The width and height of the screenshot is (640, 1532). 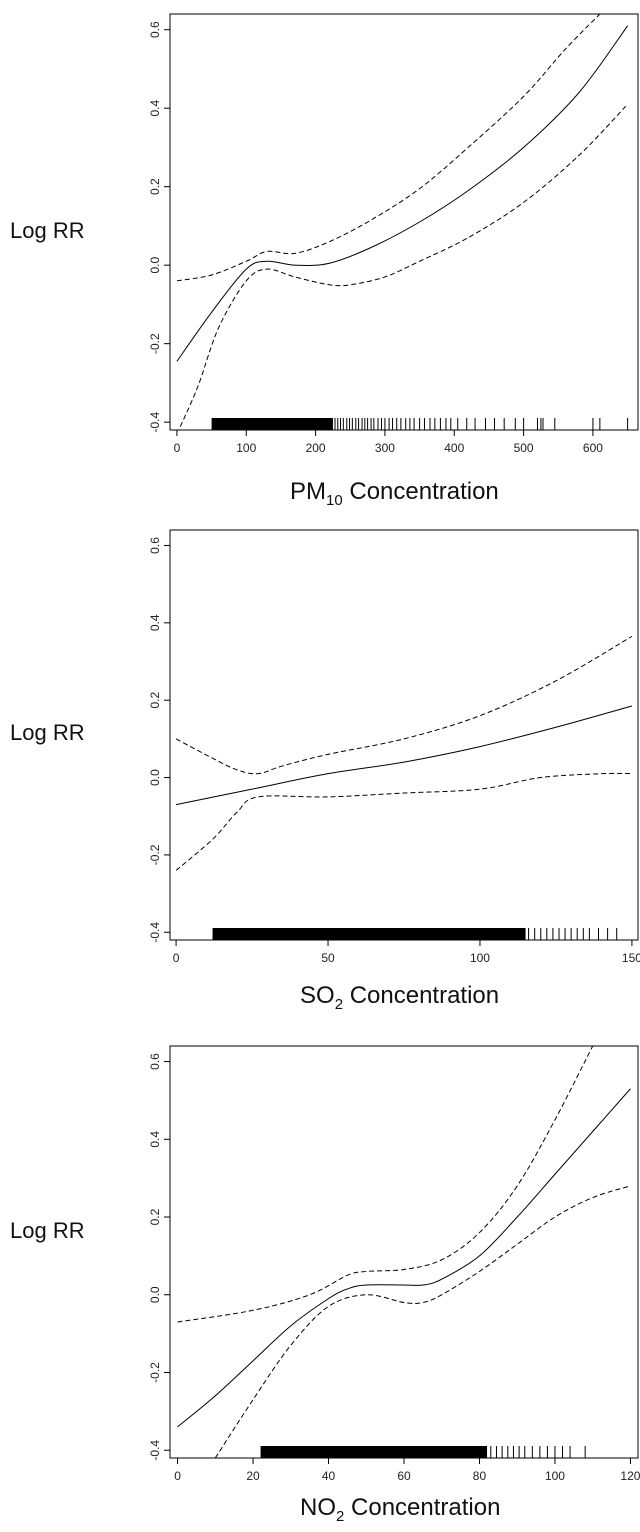 What do you see at coordinates (328, 958) in the screenshot?
I see `x-tick-label: 50` at bounding box center [328, 958].